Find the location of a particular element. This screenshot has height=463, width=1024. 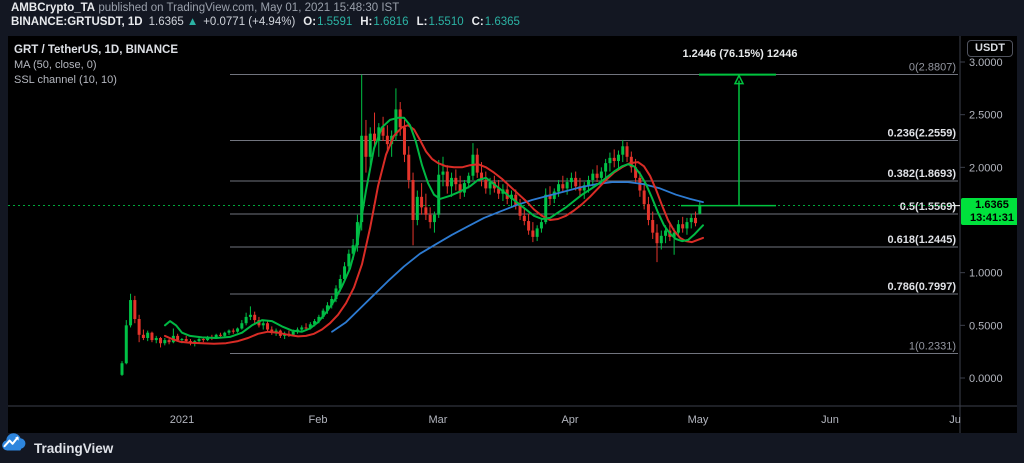

last-price-badge: 1.6365 13:41:31 is located at coordinates (989, 211).